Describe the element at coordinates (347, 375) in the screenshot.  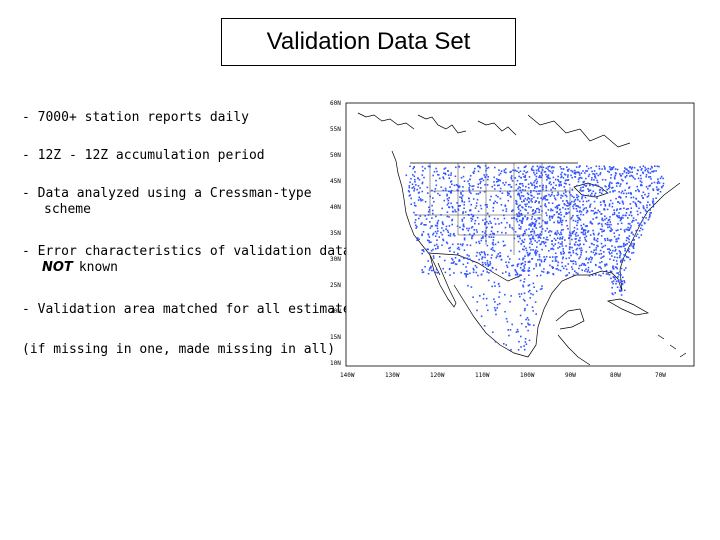
I see `longitude-label: 140W` at that location.